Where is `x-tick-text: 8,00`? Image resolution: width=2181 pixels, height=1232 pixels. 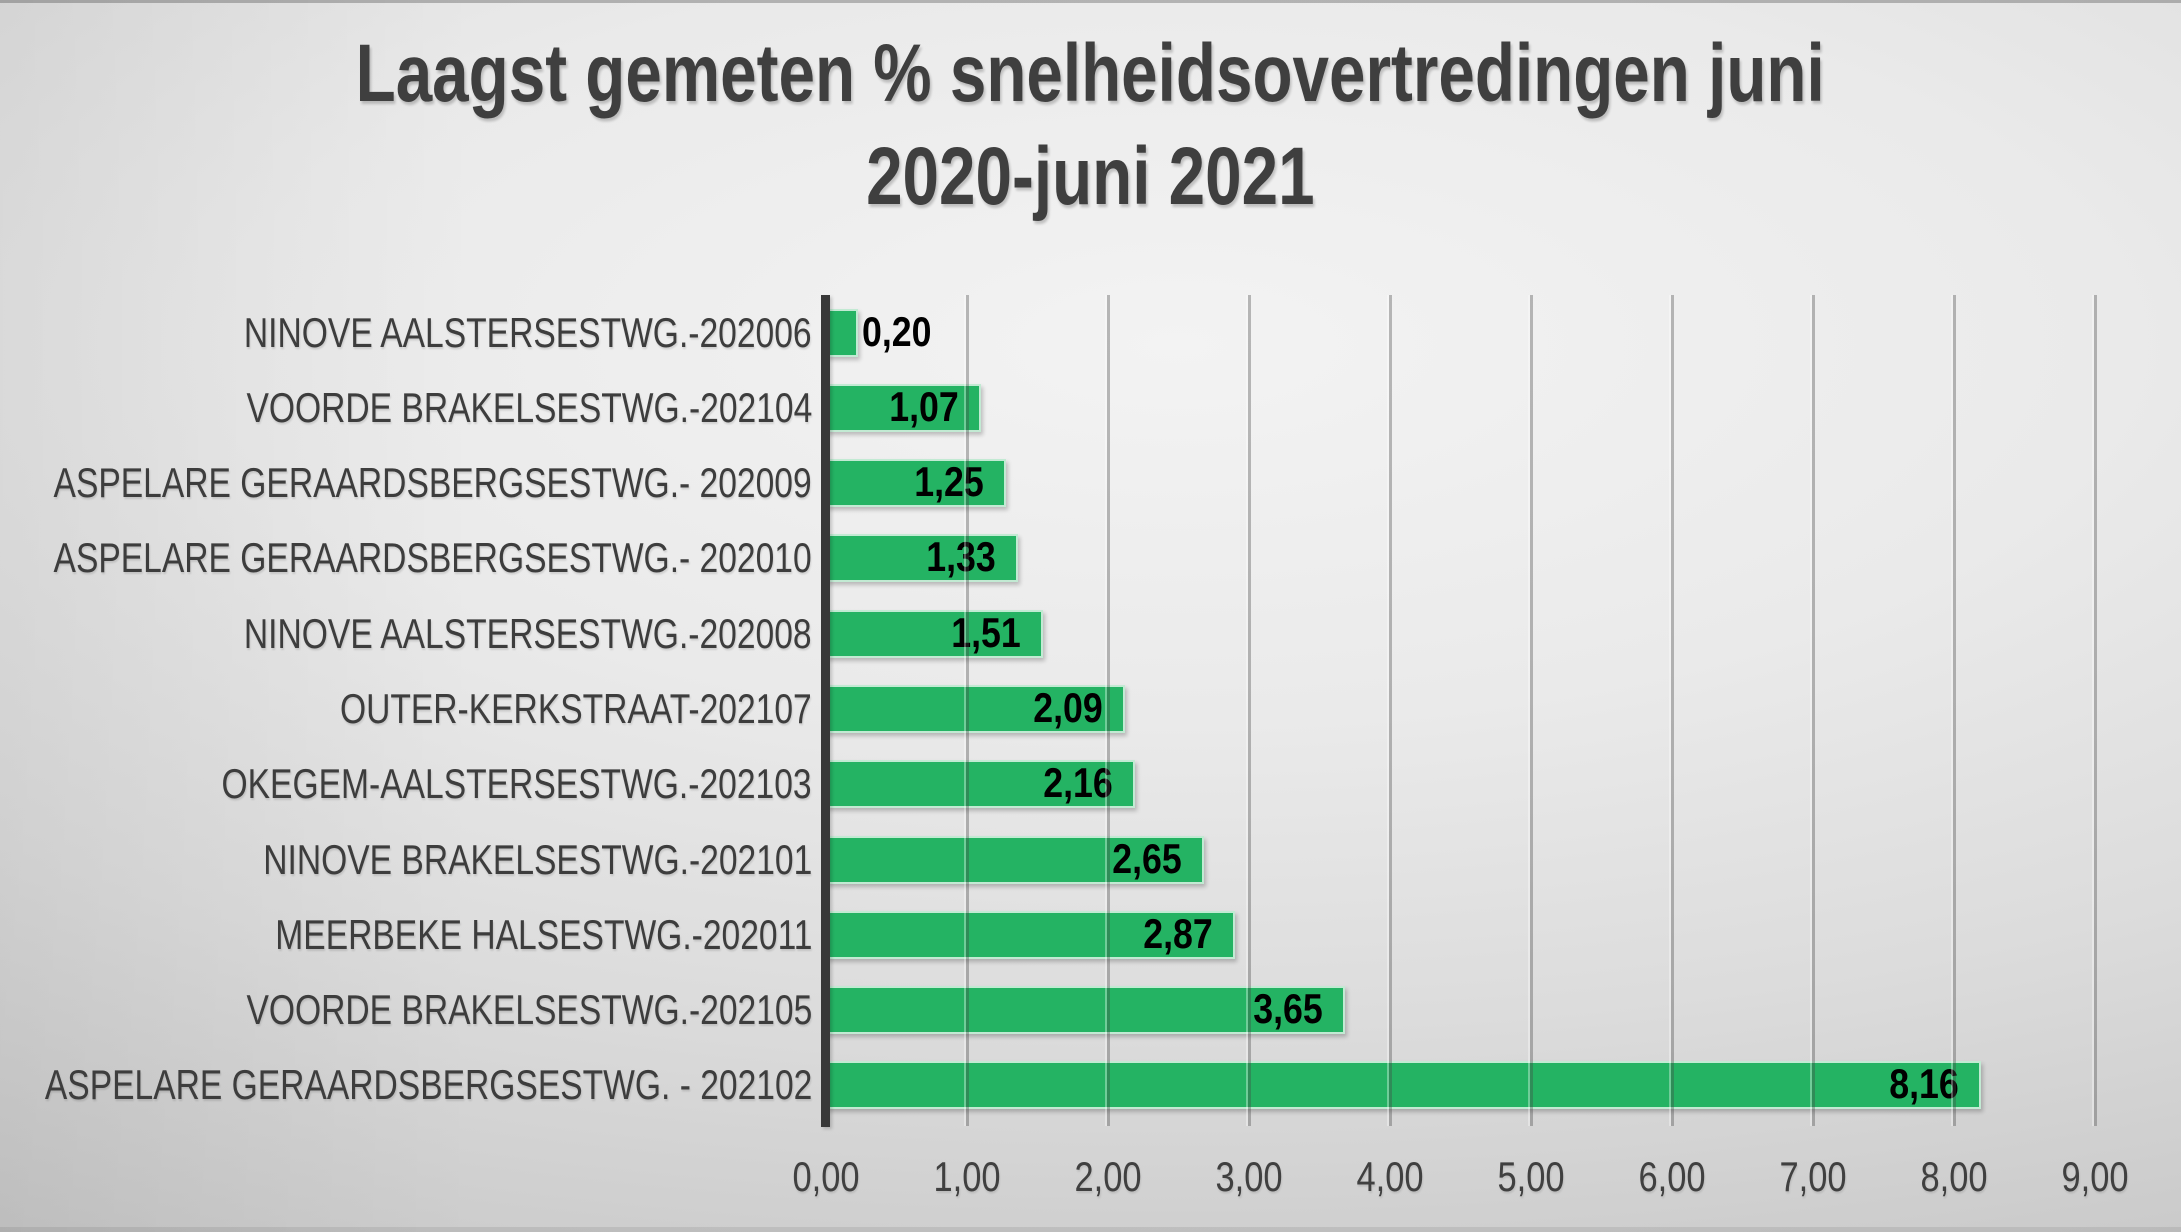
x-tick-text: 8,00 is located at coordinates (1954, 1176).